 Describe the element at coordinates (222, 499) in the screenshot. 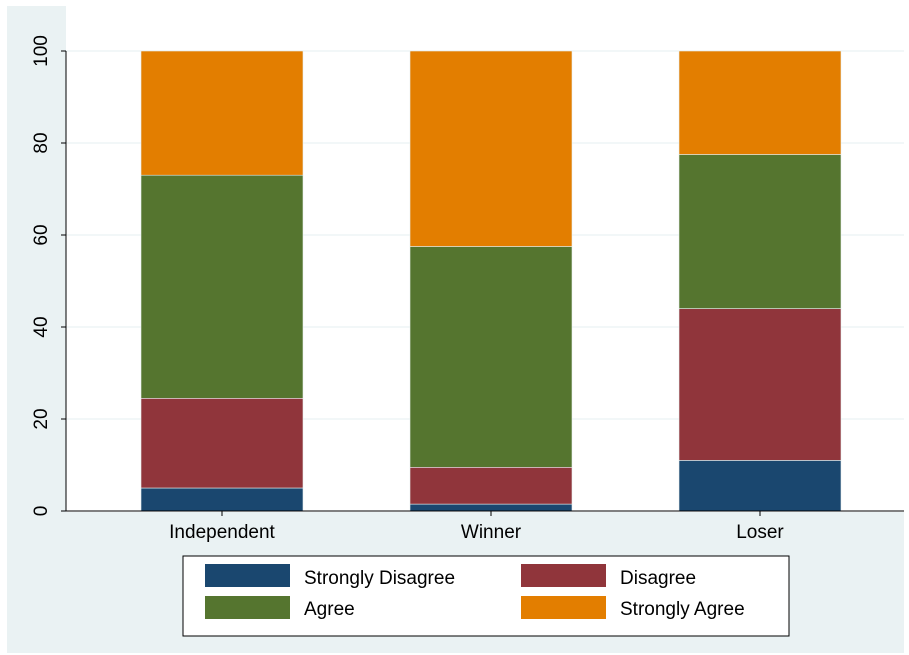

I see `bar-segment-independent-strongly-disagree` at that location.